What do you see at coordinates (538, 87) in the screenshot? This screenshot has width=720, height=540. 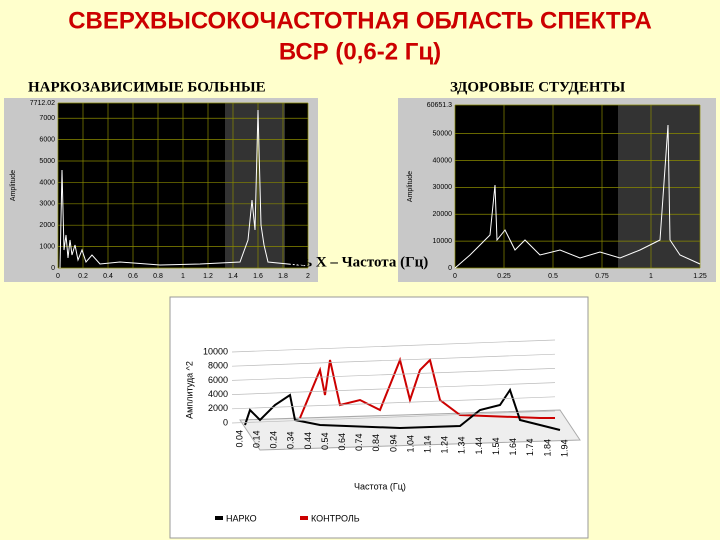 I see `panel-label: ЗДОРОВЫЕ СТУДЕНТЫ` at bounding box center [538, 87].